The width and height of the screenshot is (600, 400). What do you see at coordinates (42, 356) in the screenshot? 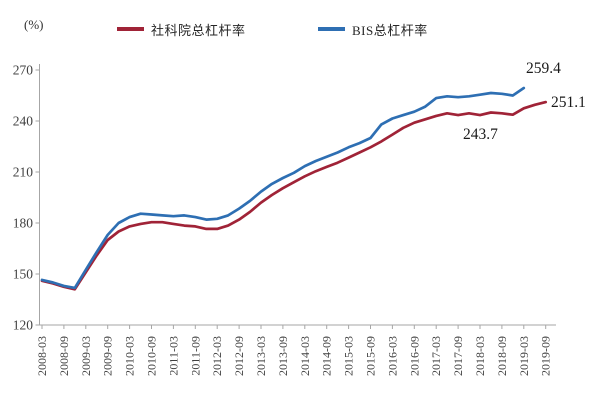
I see `x-axis-tick-label: 2008-03` at bounding box center [42, 356].